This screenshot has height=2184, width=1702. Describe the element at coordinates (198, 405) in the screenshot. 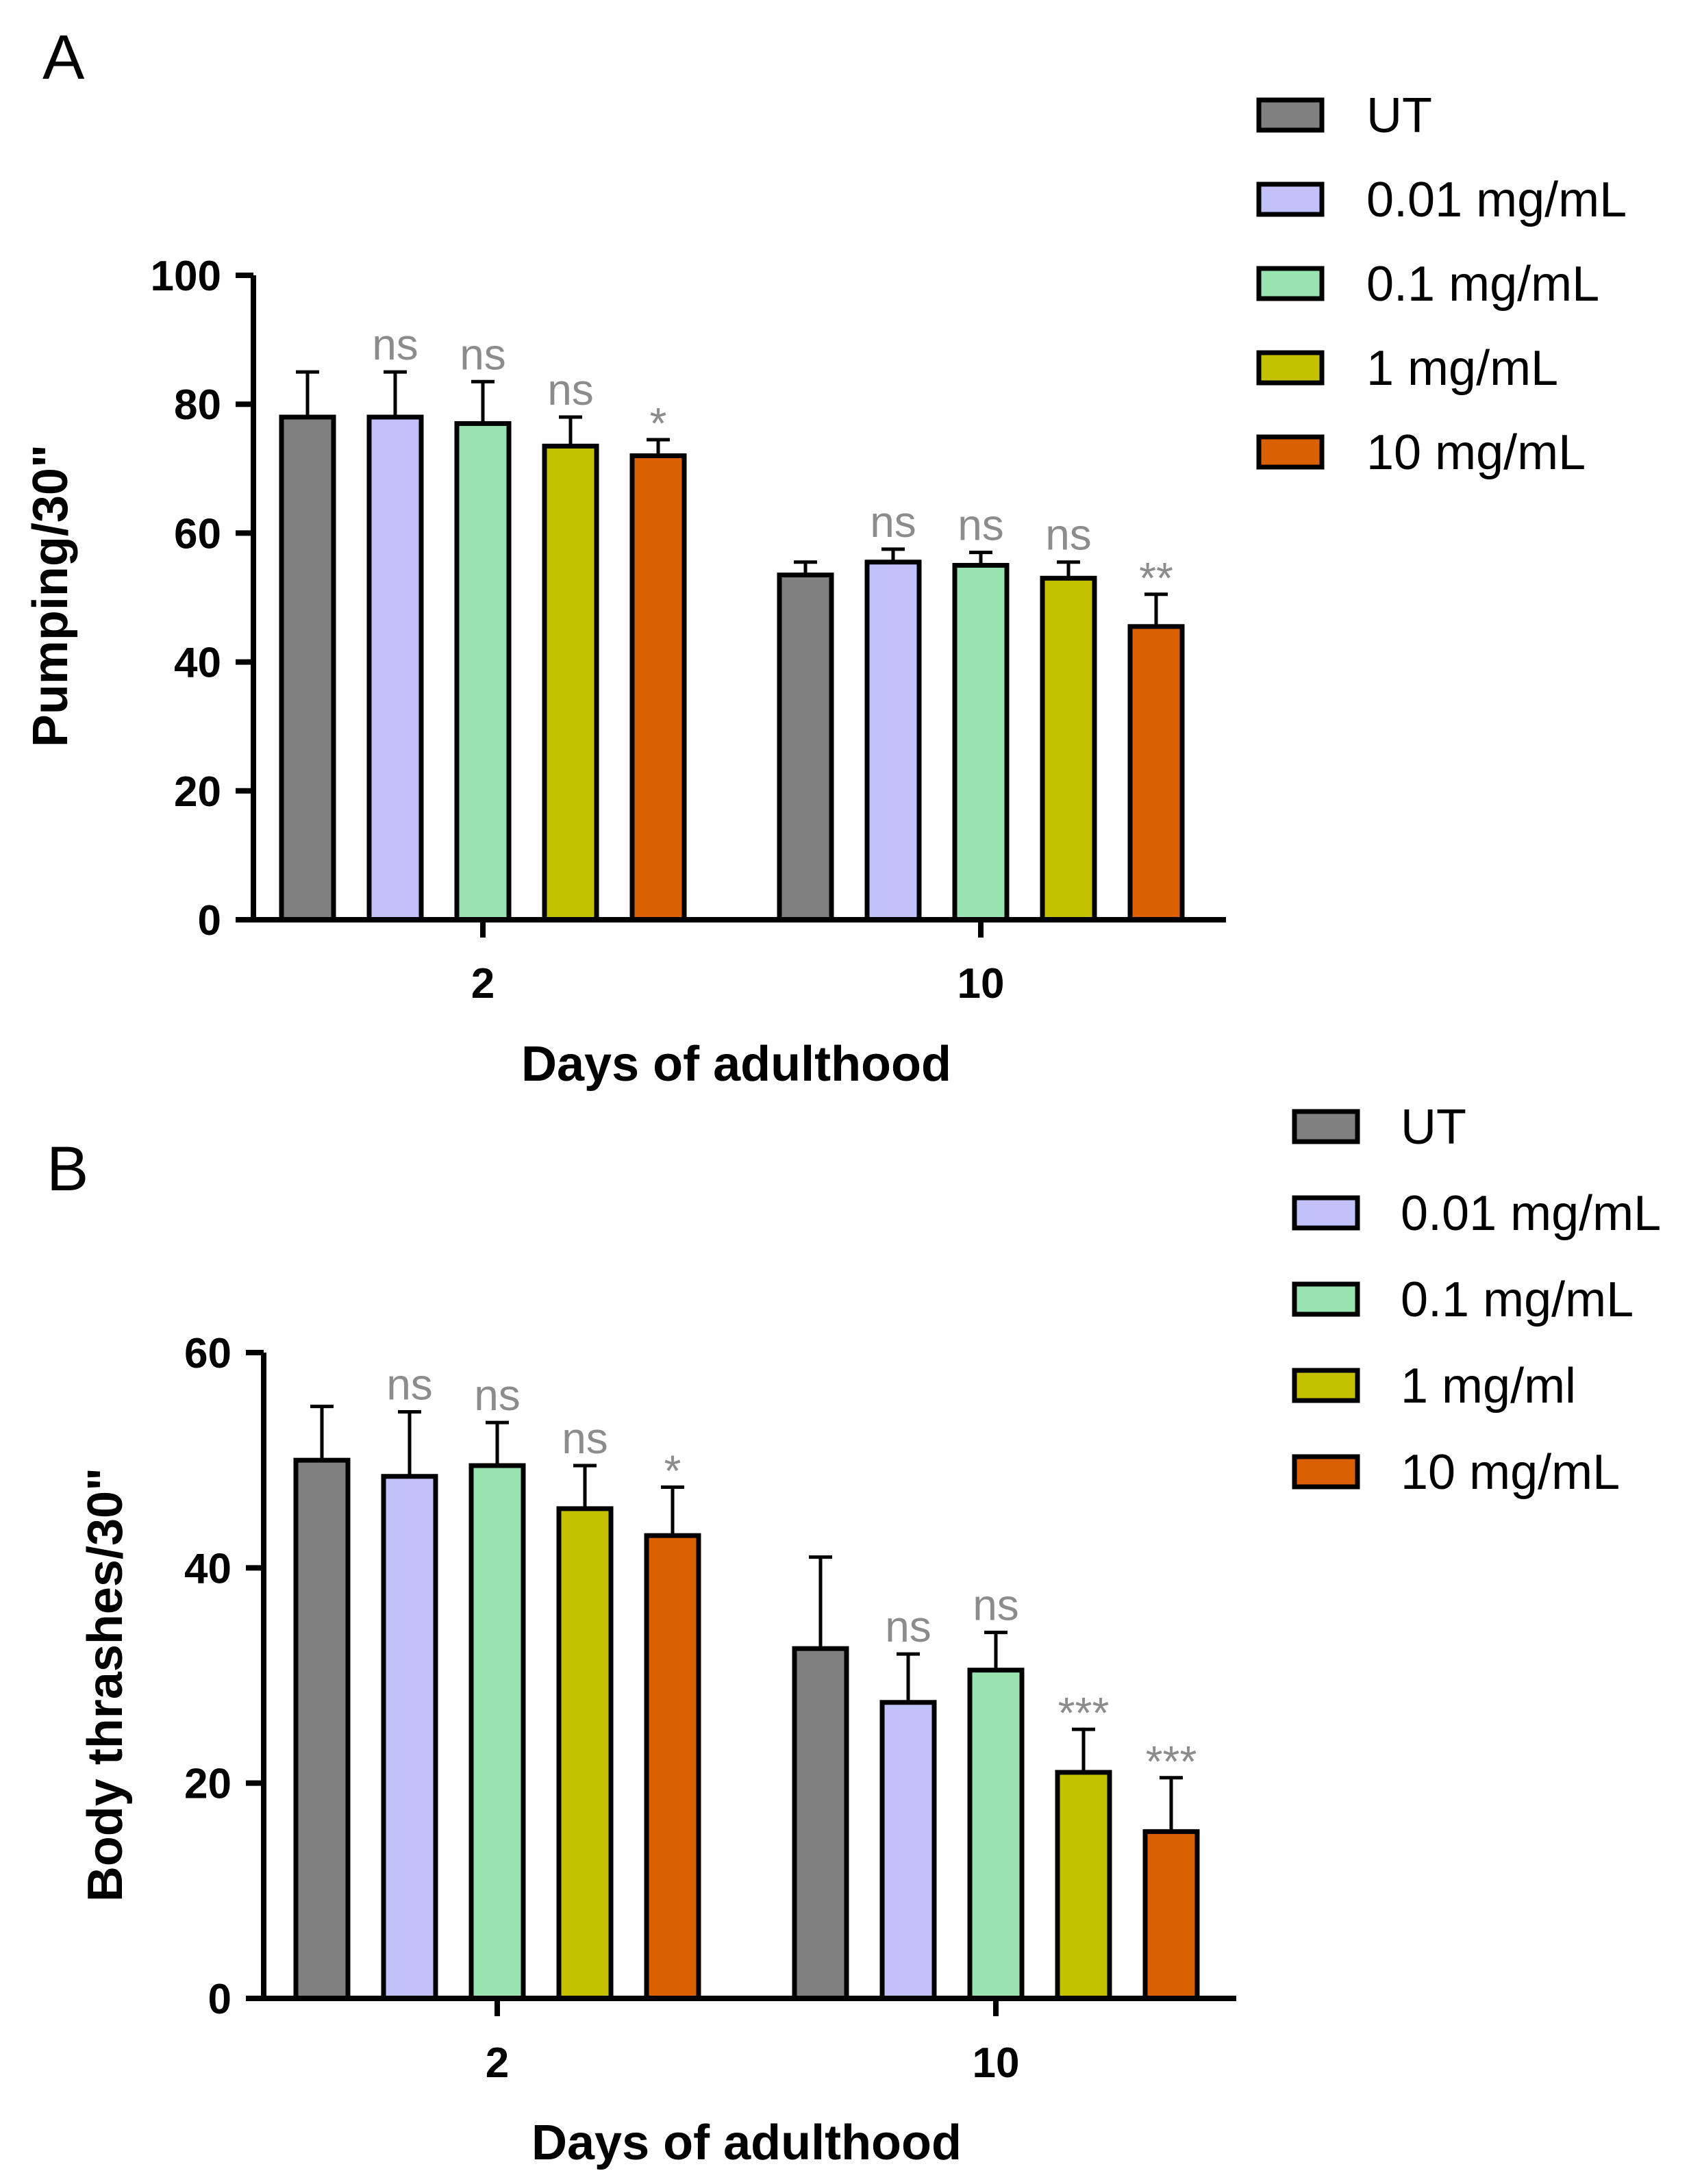

I see `y-tick-label: 80` at that location.